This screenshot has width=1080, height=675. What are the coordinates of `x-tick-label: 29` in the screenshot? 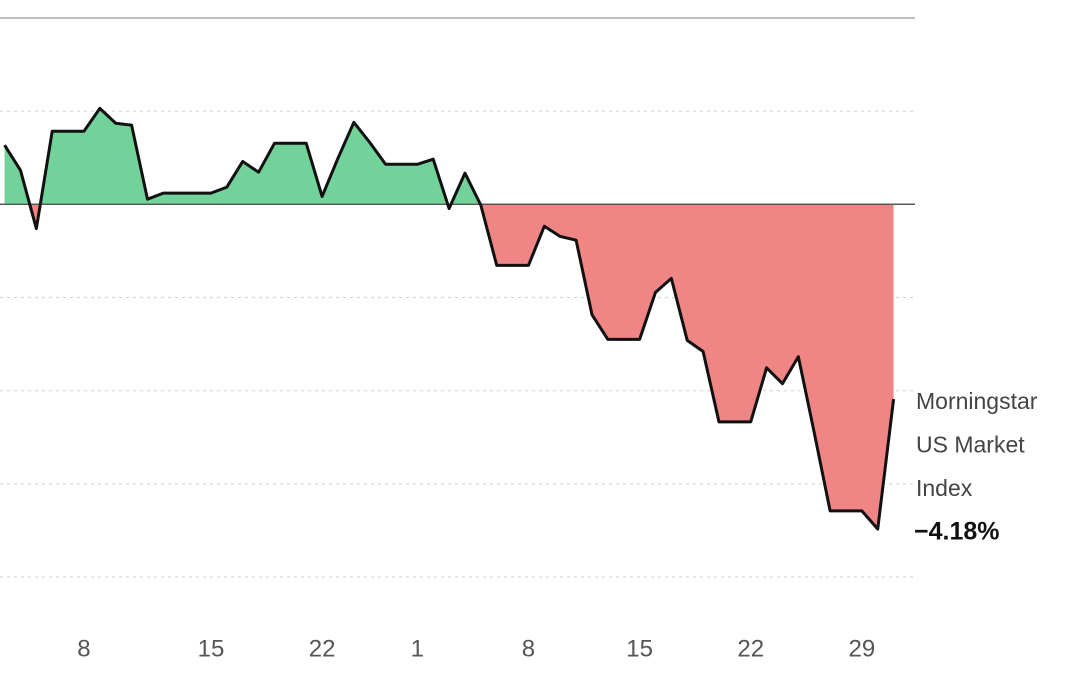 It's located at (861, 648).